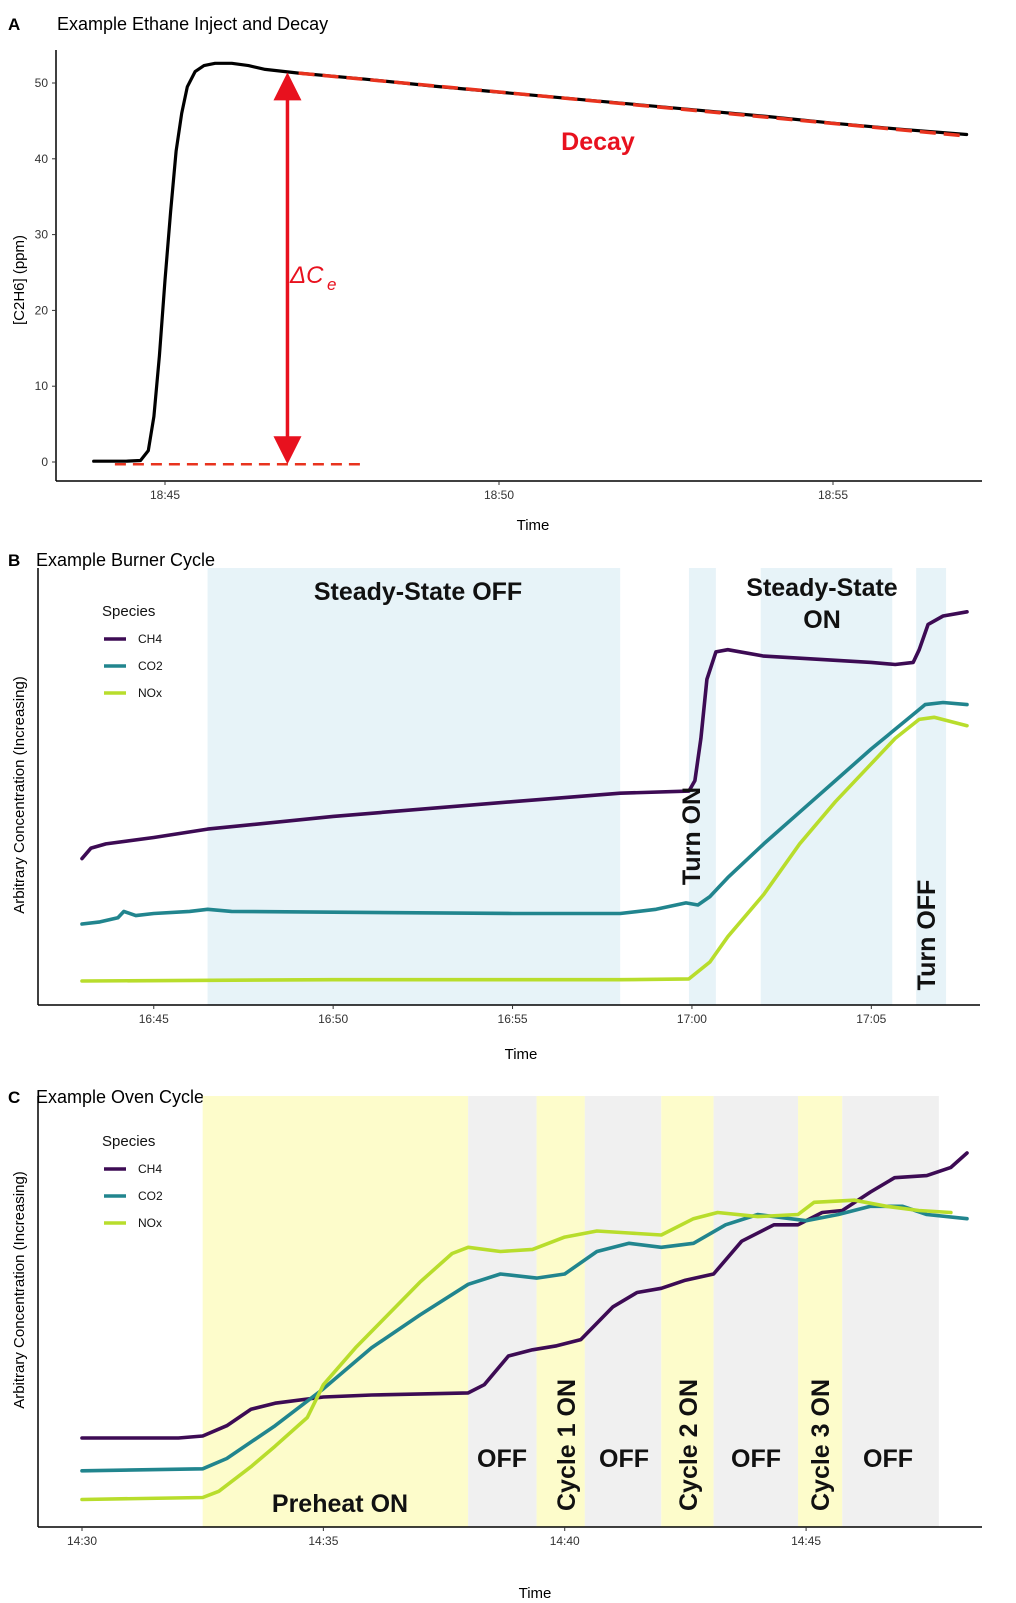 The image size is (1016, 1603). Describe the element at coordinates (927, 935) in the screenshot. I see `region-label-4: Turn OFF` at that location.